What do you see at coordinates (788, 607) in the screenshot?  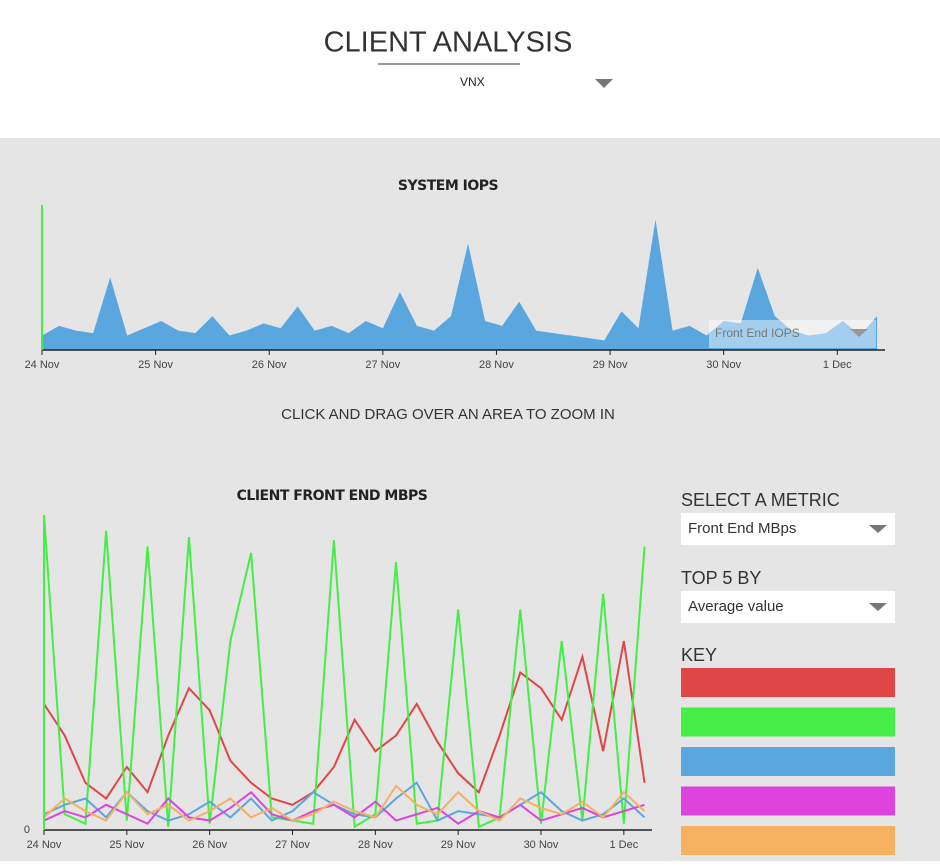 I see `top-select` at bounding box center [788, 607].